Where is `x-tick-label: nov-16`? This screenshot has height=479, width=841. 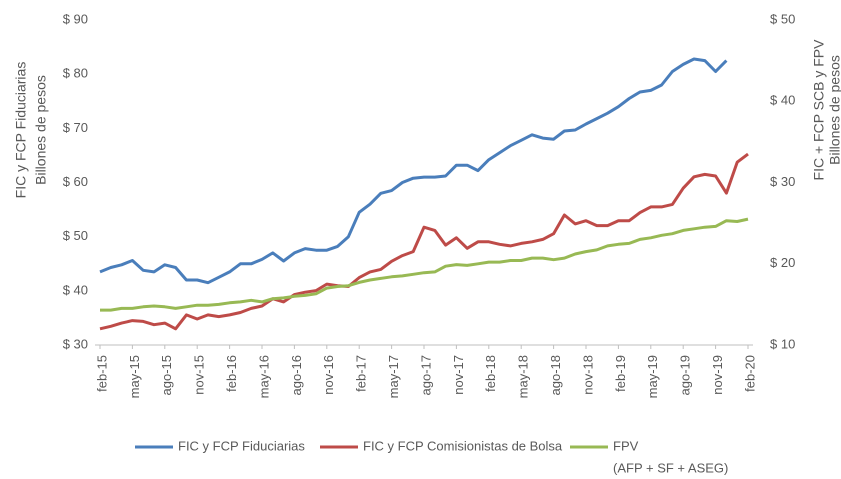 x-tick-label: nov-16 is located at coordinates (328, 375).